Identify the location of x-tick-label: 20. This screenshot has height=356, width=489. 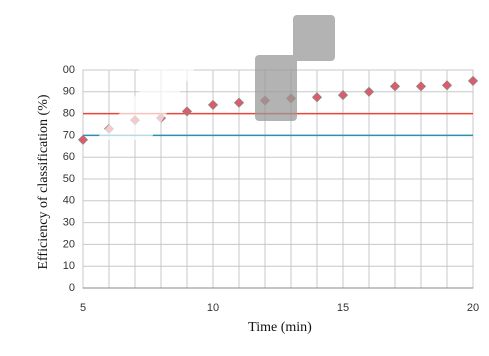
(473, 308).